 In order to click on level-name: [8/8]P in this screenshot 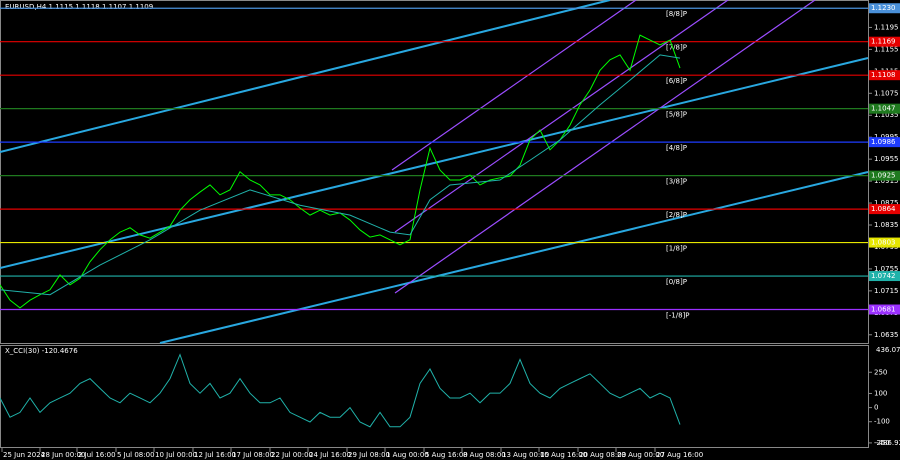, I will do `click(676, 14)`.